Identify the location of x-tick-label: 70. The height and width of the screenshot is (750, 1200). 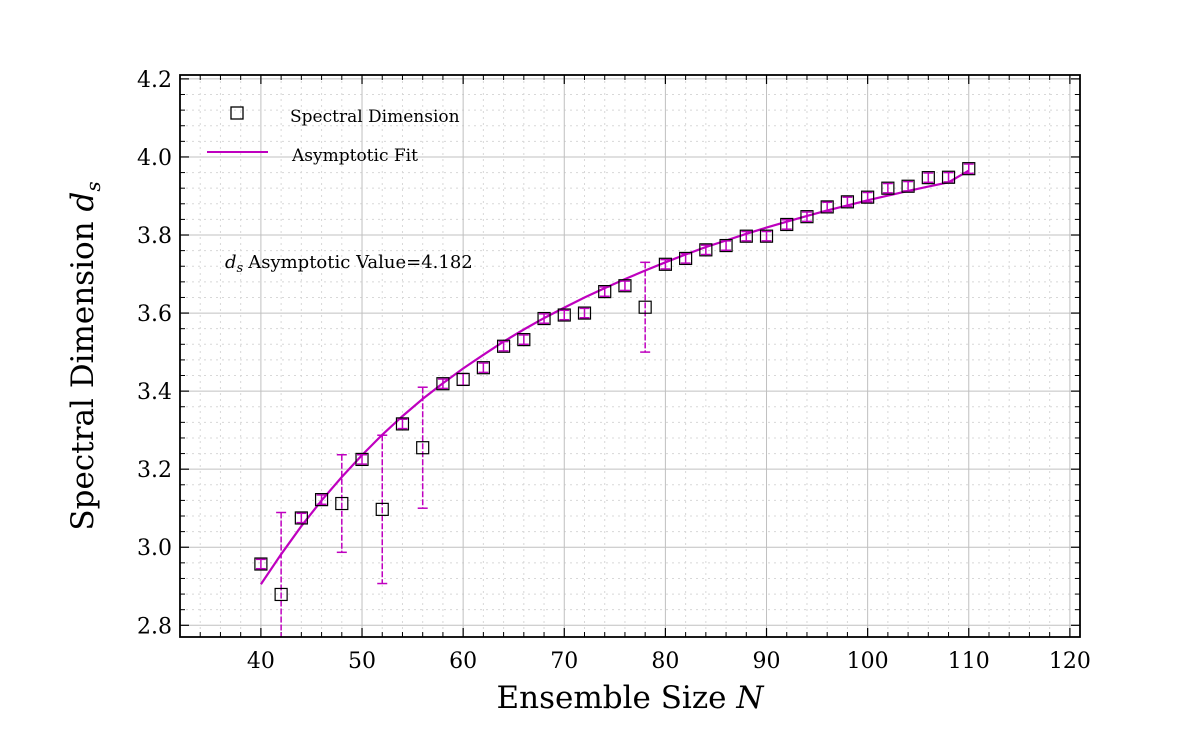
(564, 661).